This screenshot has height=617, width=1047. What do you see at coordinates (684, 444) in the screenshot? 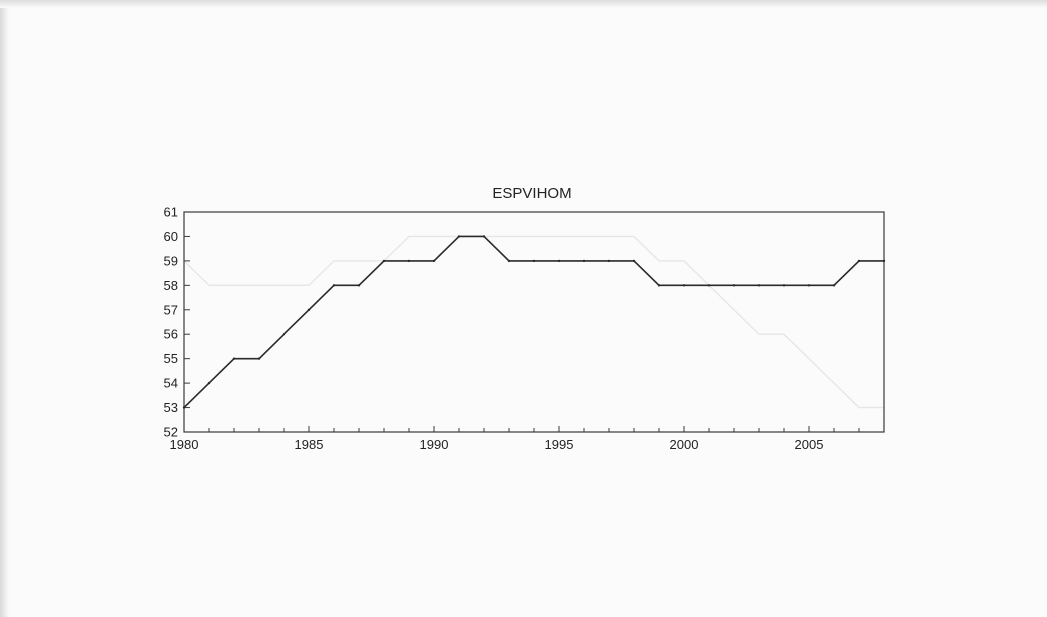
I see `x-tick-label: 2000` at bounding box center [684, 444].